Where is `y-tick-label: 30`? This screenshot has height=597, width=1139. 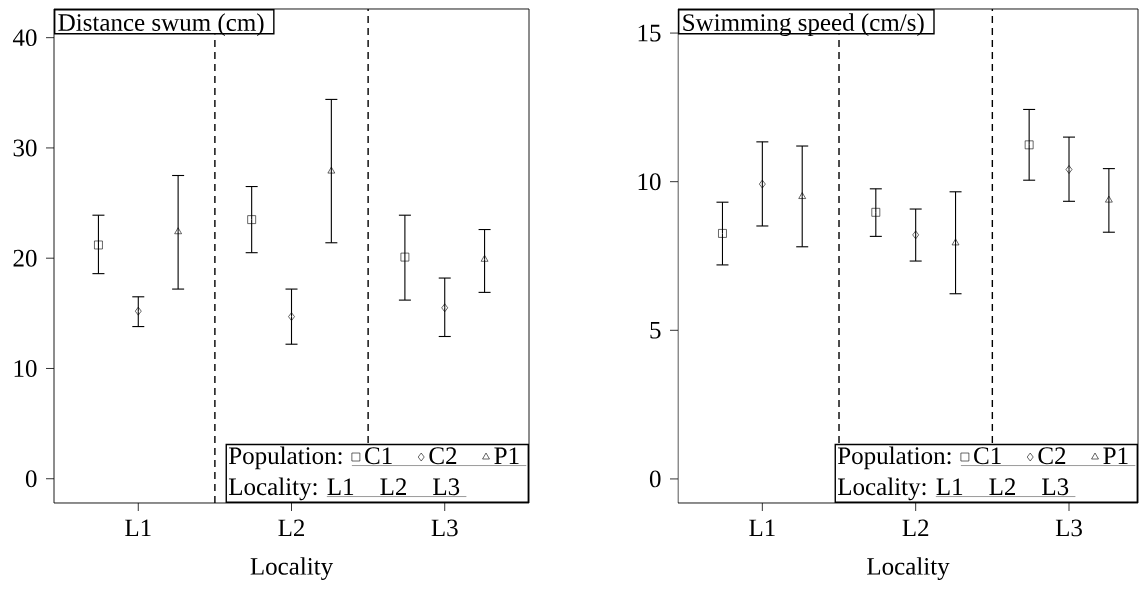 y-tick-label: 30 is located at coordinates (25, 148).